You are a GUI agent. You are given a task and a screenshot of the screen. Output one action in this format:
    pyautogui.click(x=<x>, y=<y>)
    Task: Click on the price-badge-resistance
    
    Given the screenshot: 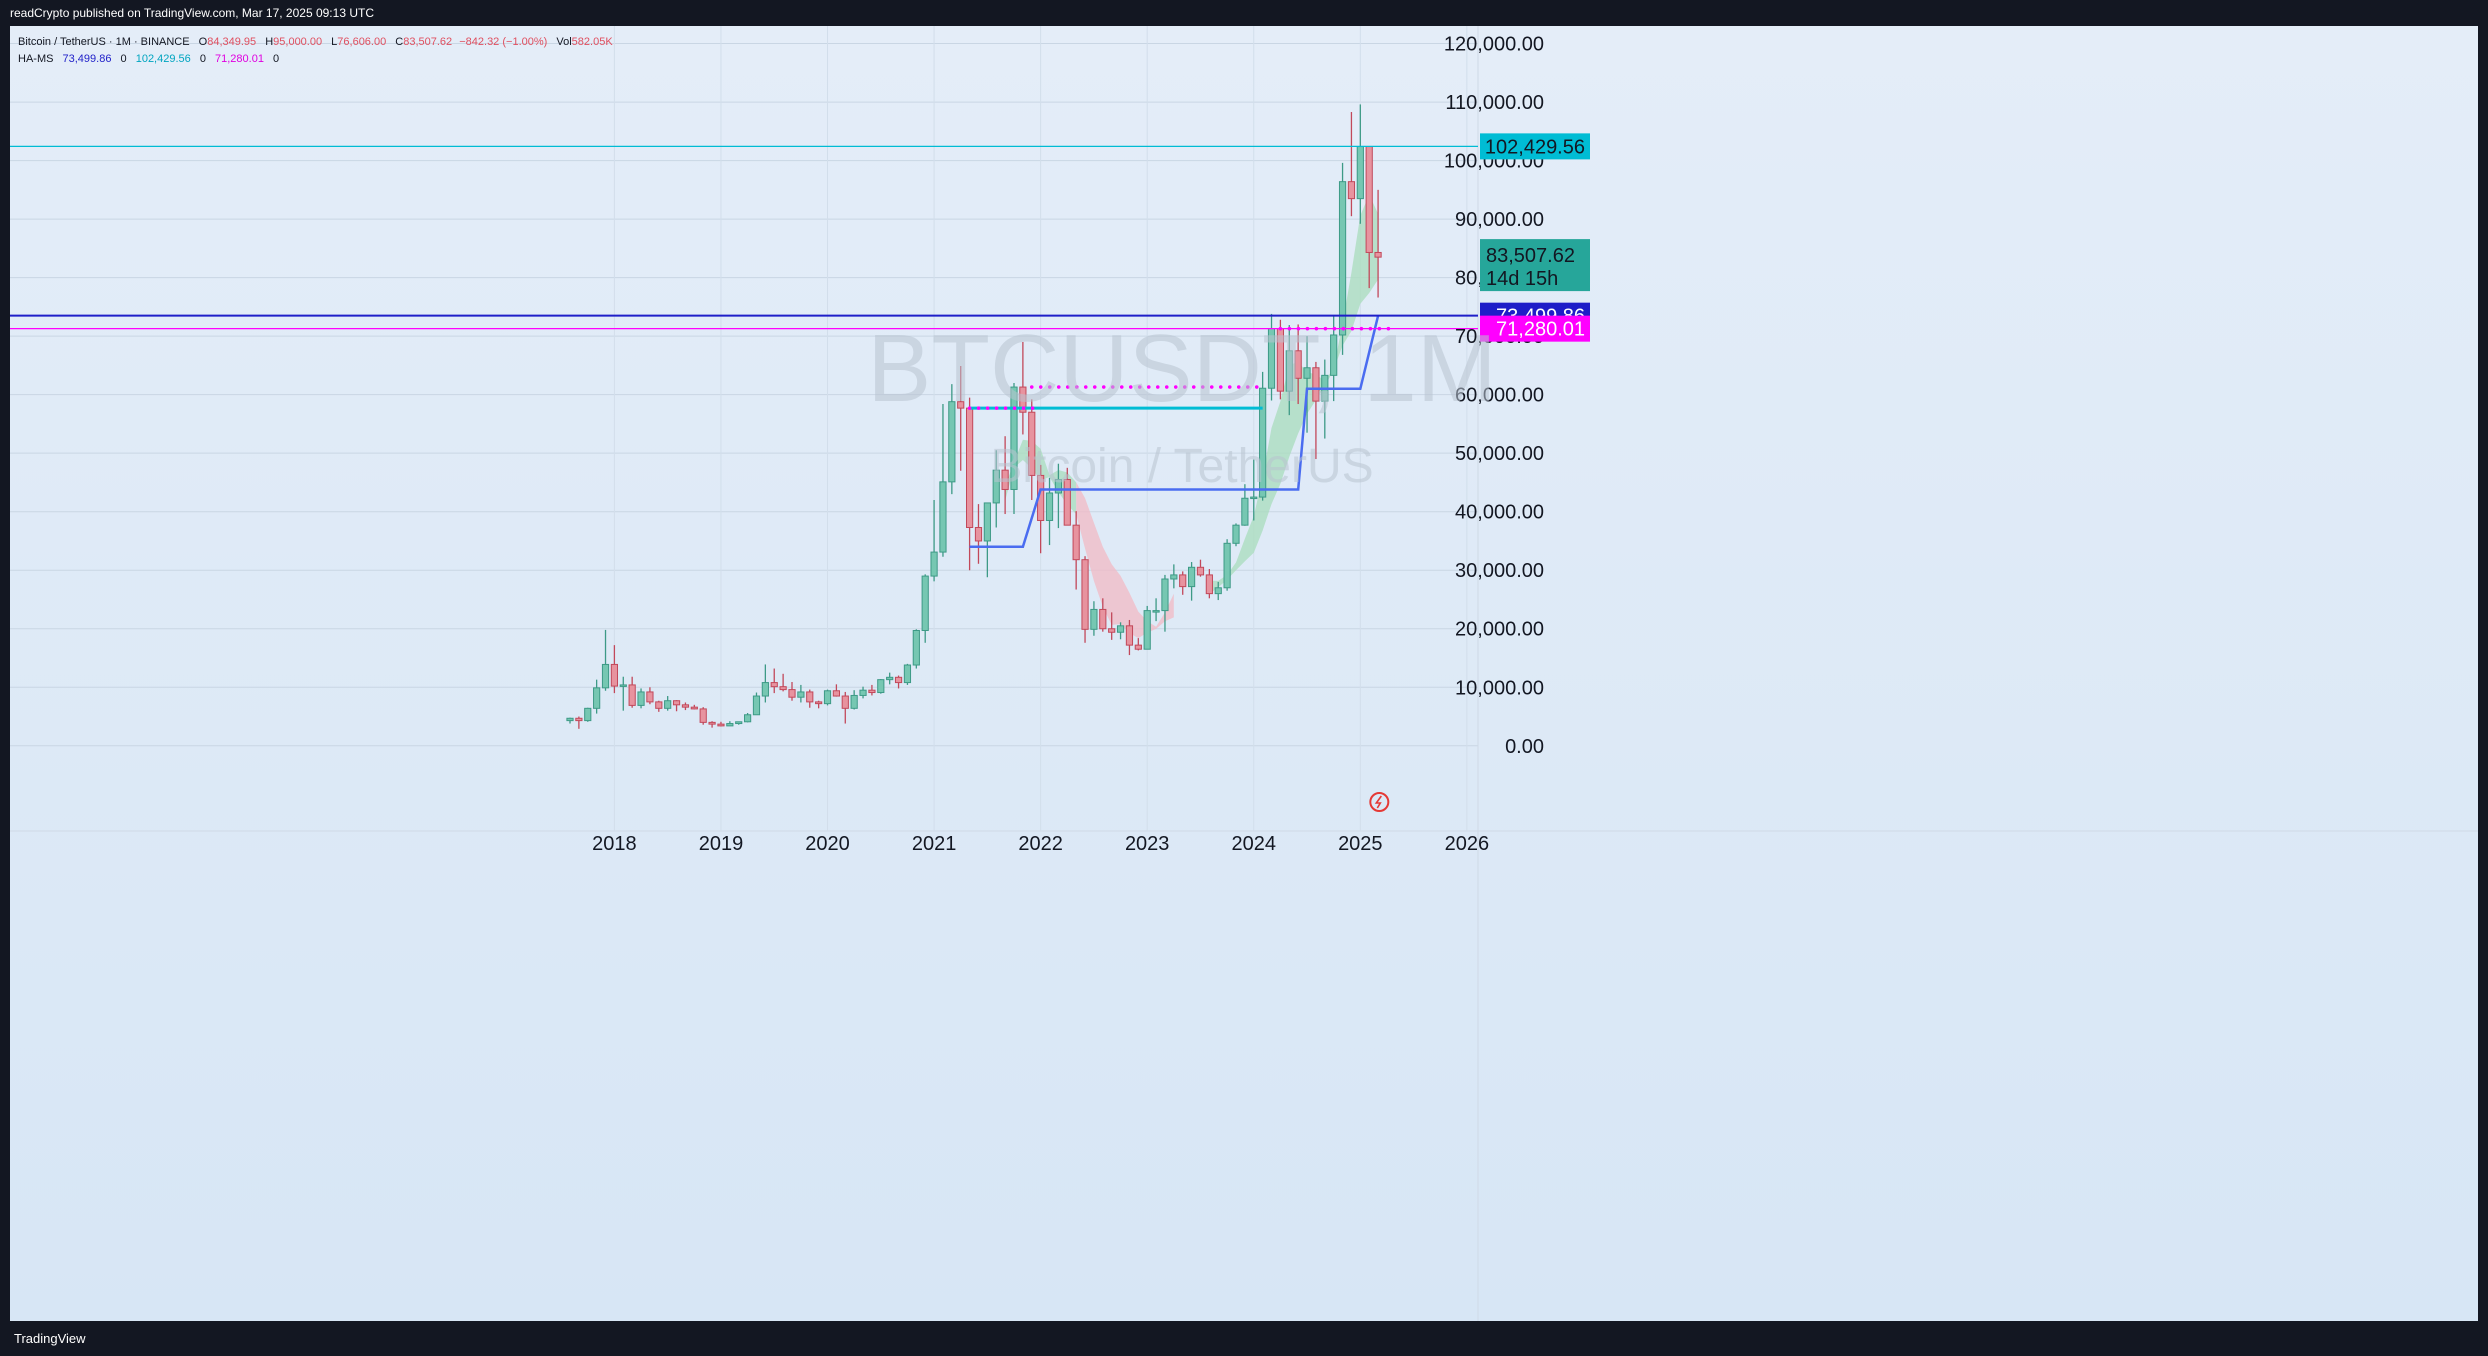 What is the action you would take?
    pyautogui.click(x=1535, y=146)
    